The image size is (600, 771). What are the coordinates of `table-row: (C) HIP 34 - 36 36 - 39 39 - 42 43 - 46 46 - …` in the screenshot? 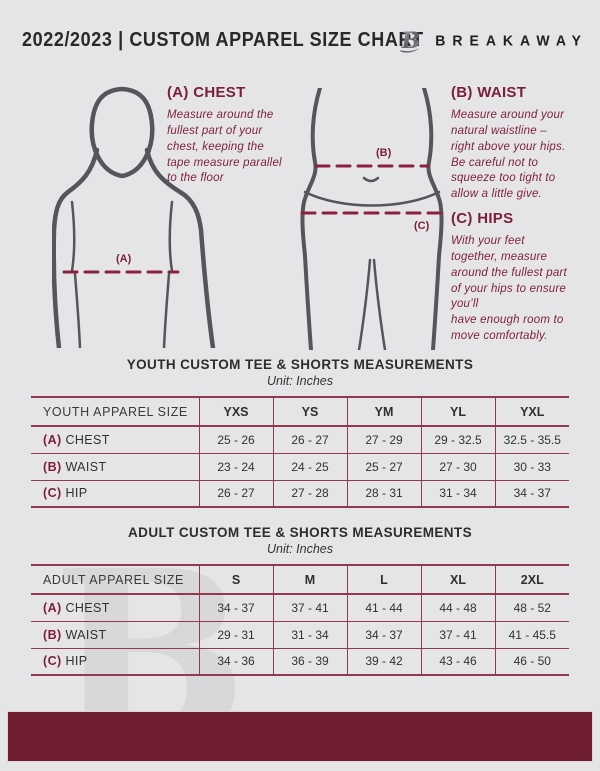 It's located at (300, 661).